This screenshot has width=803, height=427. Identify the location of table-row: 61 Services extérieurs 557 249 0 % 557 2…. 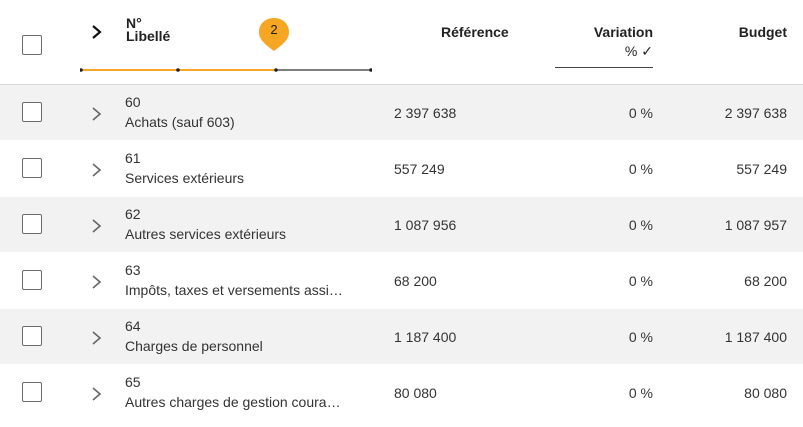
(401, 169).